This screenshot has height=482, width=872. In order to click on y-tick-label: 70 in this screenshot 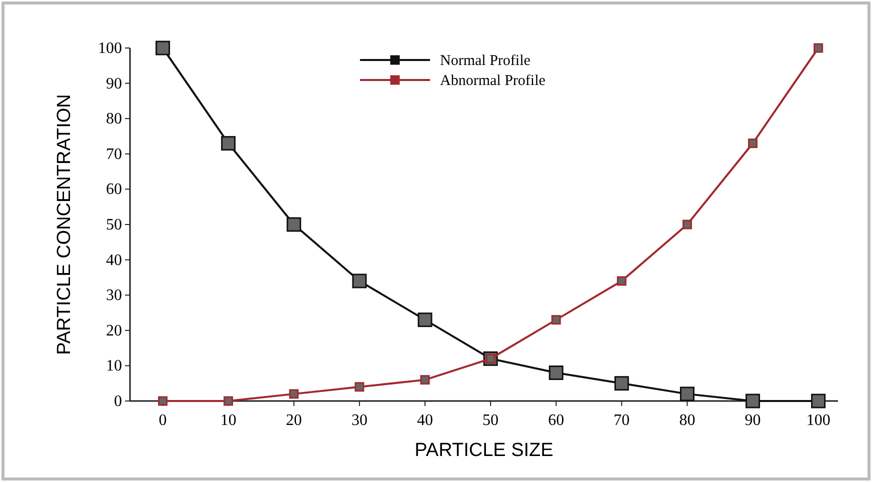, I will do `click(114, 154)`.